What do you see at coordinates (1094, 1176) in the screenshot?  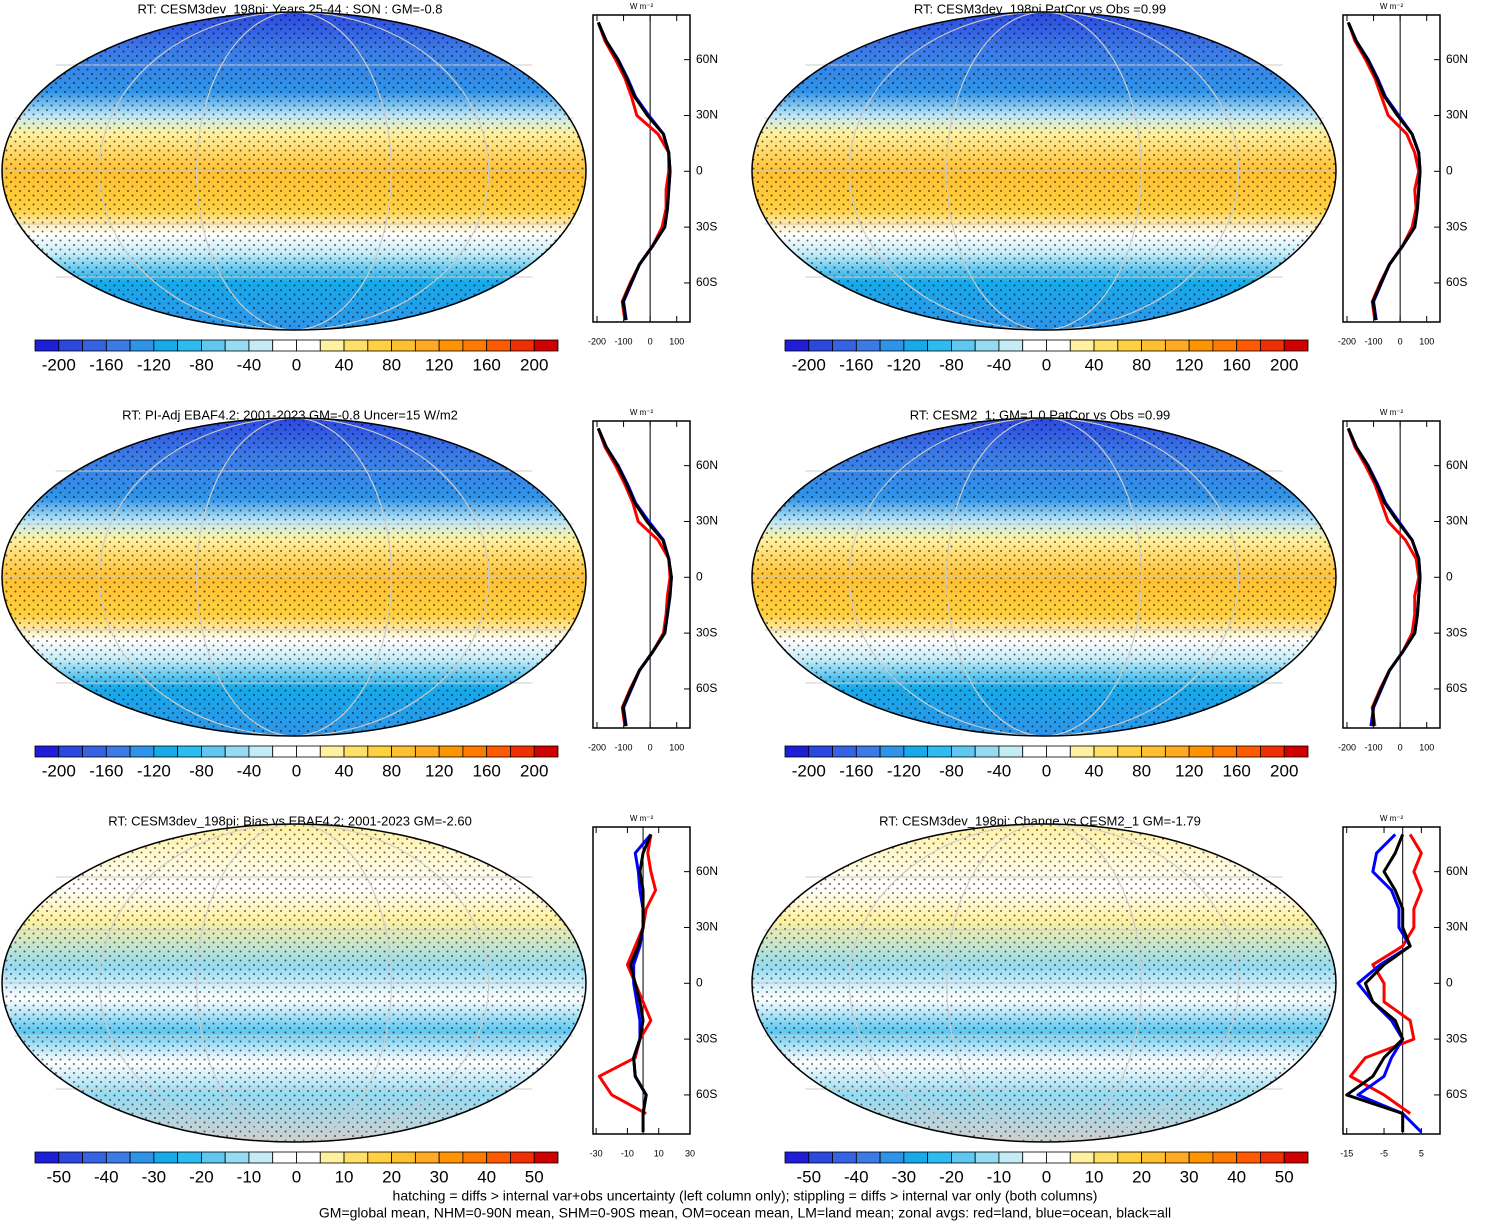 I see `colorbar-label: 10` at bounding box center [1094, 1176].